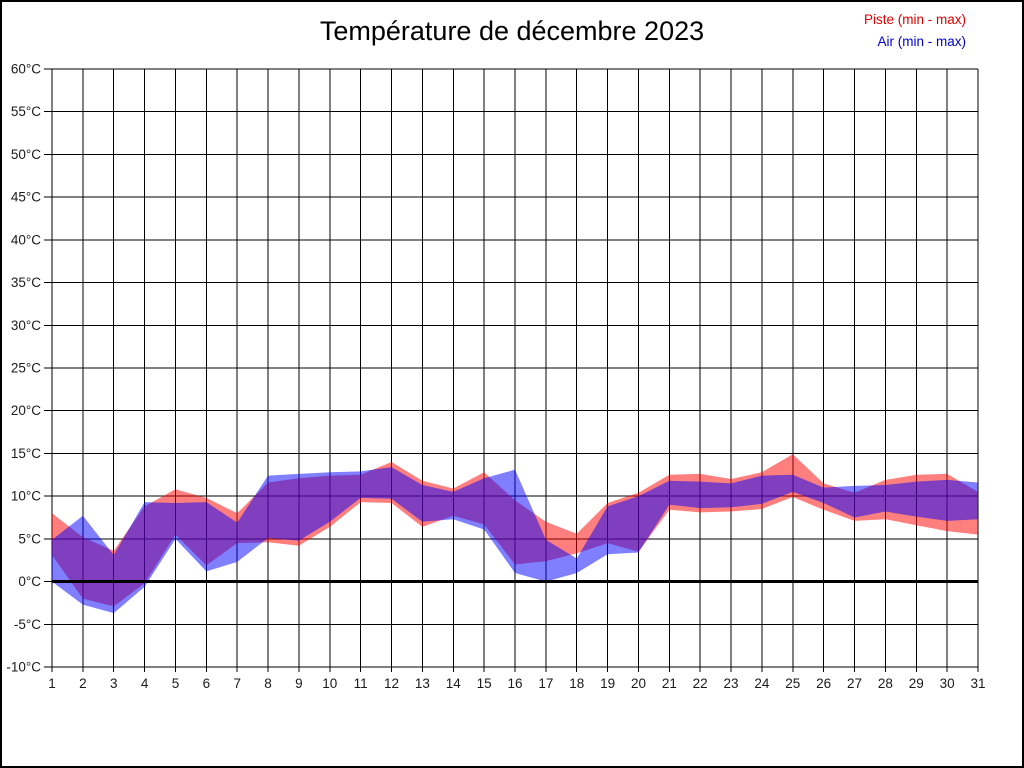 Image resolution: width=1024 pixels, height=768 pixels. What do you see at coordinates (26, 154) in the screenshot?
I see `y-tick-label: 50°C` at bounding box center [26, 154].